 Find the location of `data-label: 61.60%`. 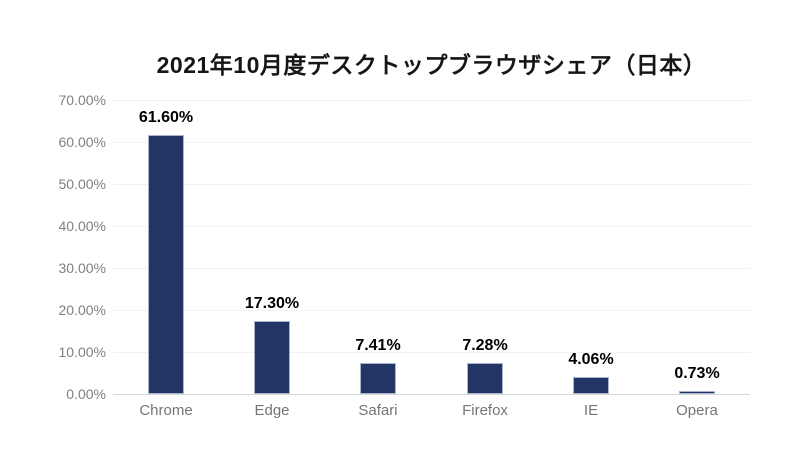

data-label: 61.60% is located at coordinates (166, 117).